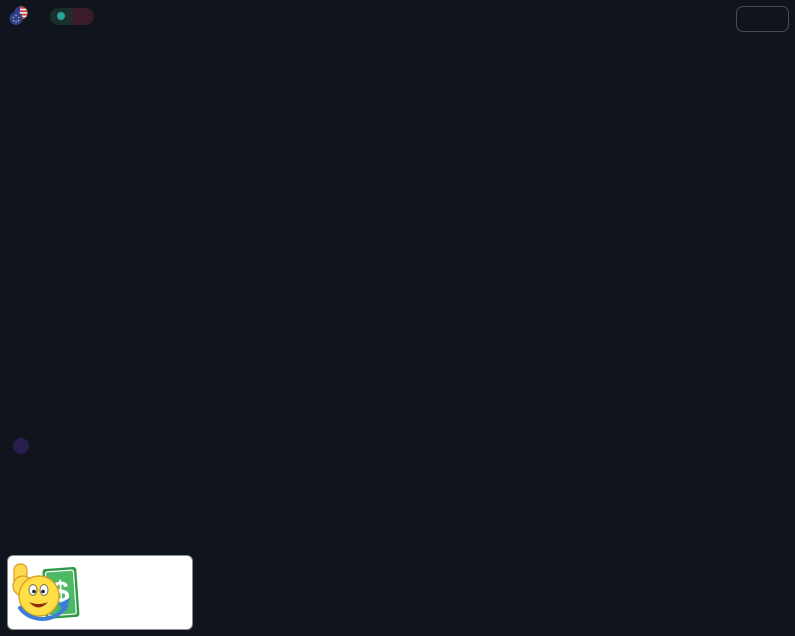 The width and height of the screenshot is (795, 636). I want to click on delayed-data-icon, so click(83, 16).